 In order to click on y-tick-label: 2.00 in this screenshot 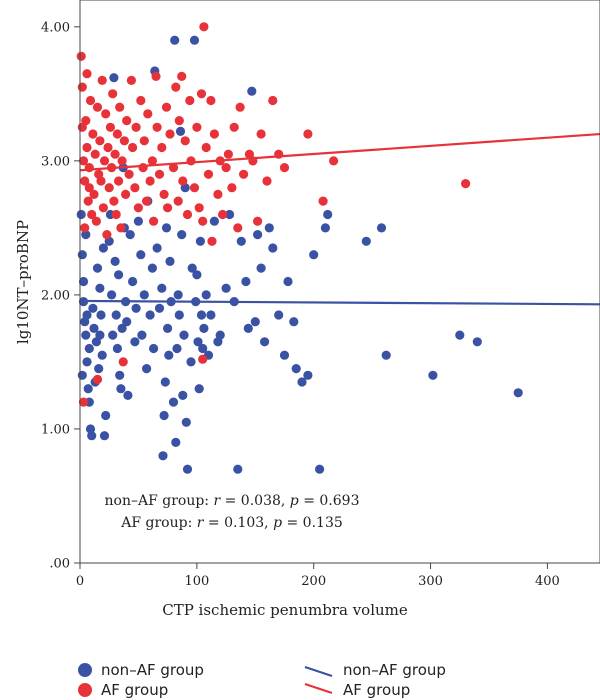, I will do `click(55, 295)`.